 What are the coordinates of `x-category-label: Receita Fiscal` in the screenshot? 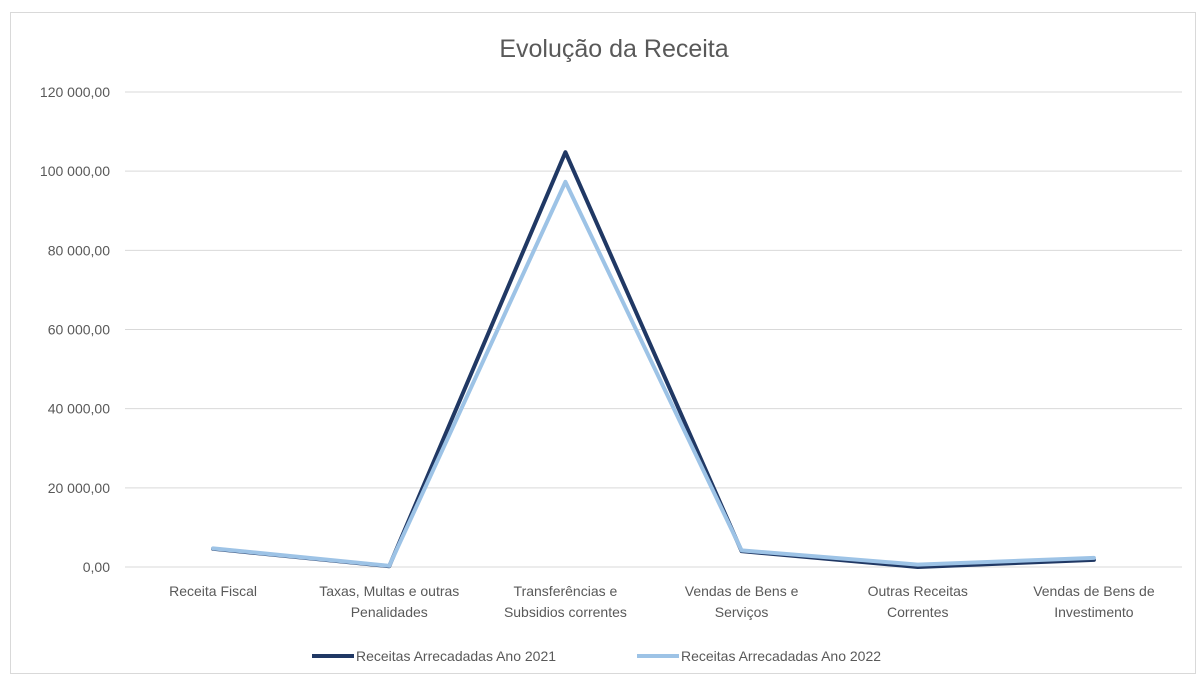 It's located at (213, 591).